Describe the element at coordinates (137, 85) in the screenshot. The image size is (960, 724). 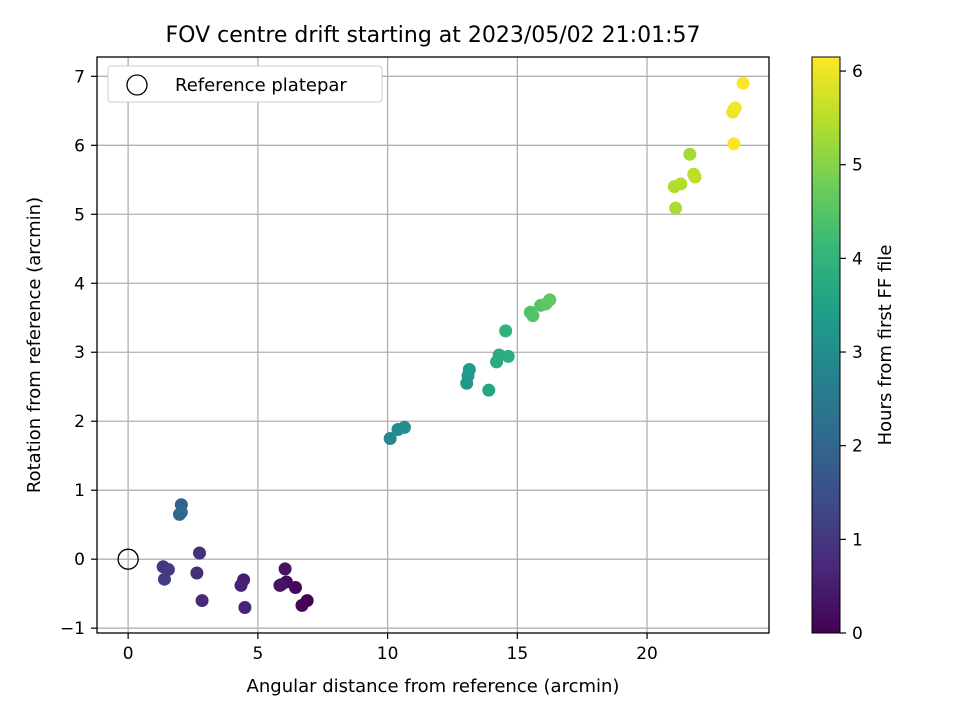
I see `legend-reference-marker` at that location.